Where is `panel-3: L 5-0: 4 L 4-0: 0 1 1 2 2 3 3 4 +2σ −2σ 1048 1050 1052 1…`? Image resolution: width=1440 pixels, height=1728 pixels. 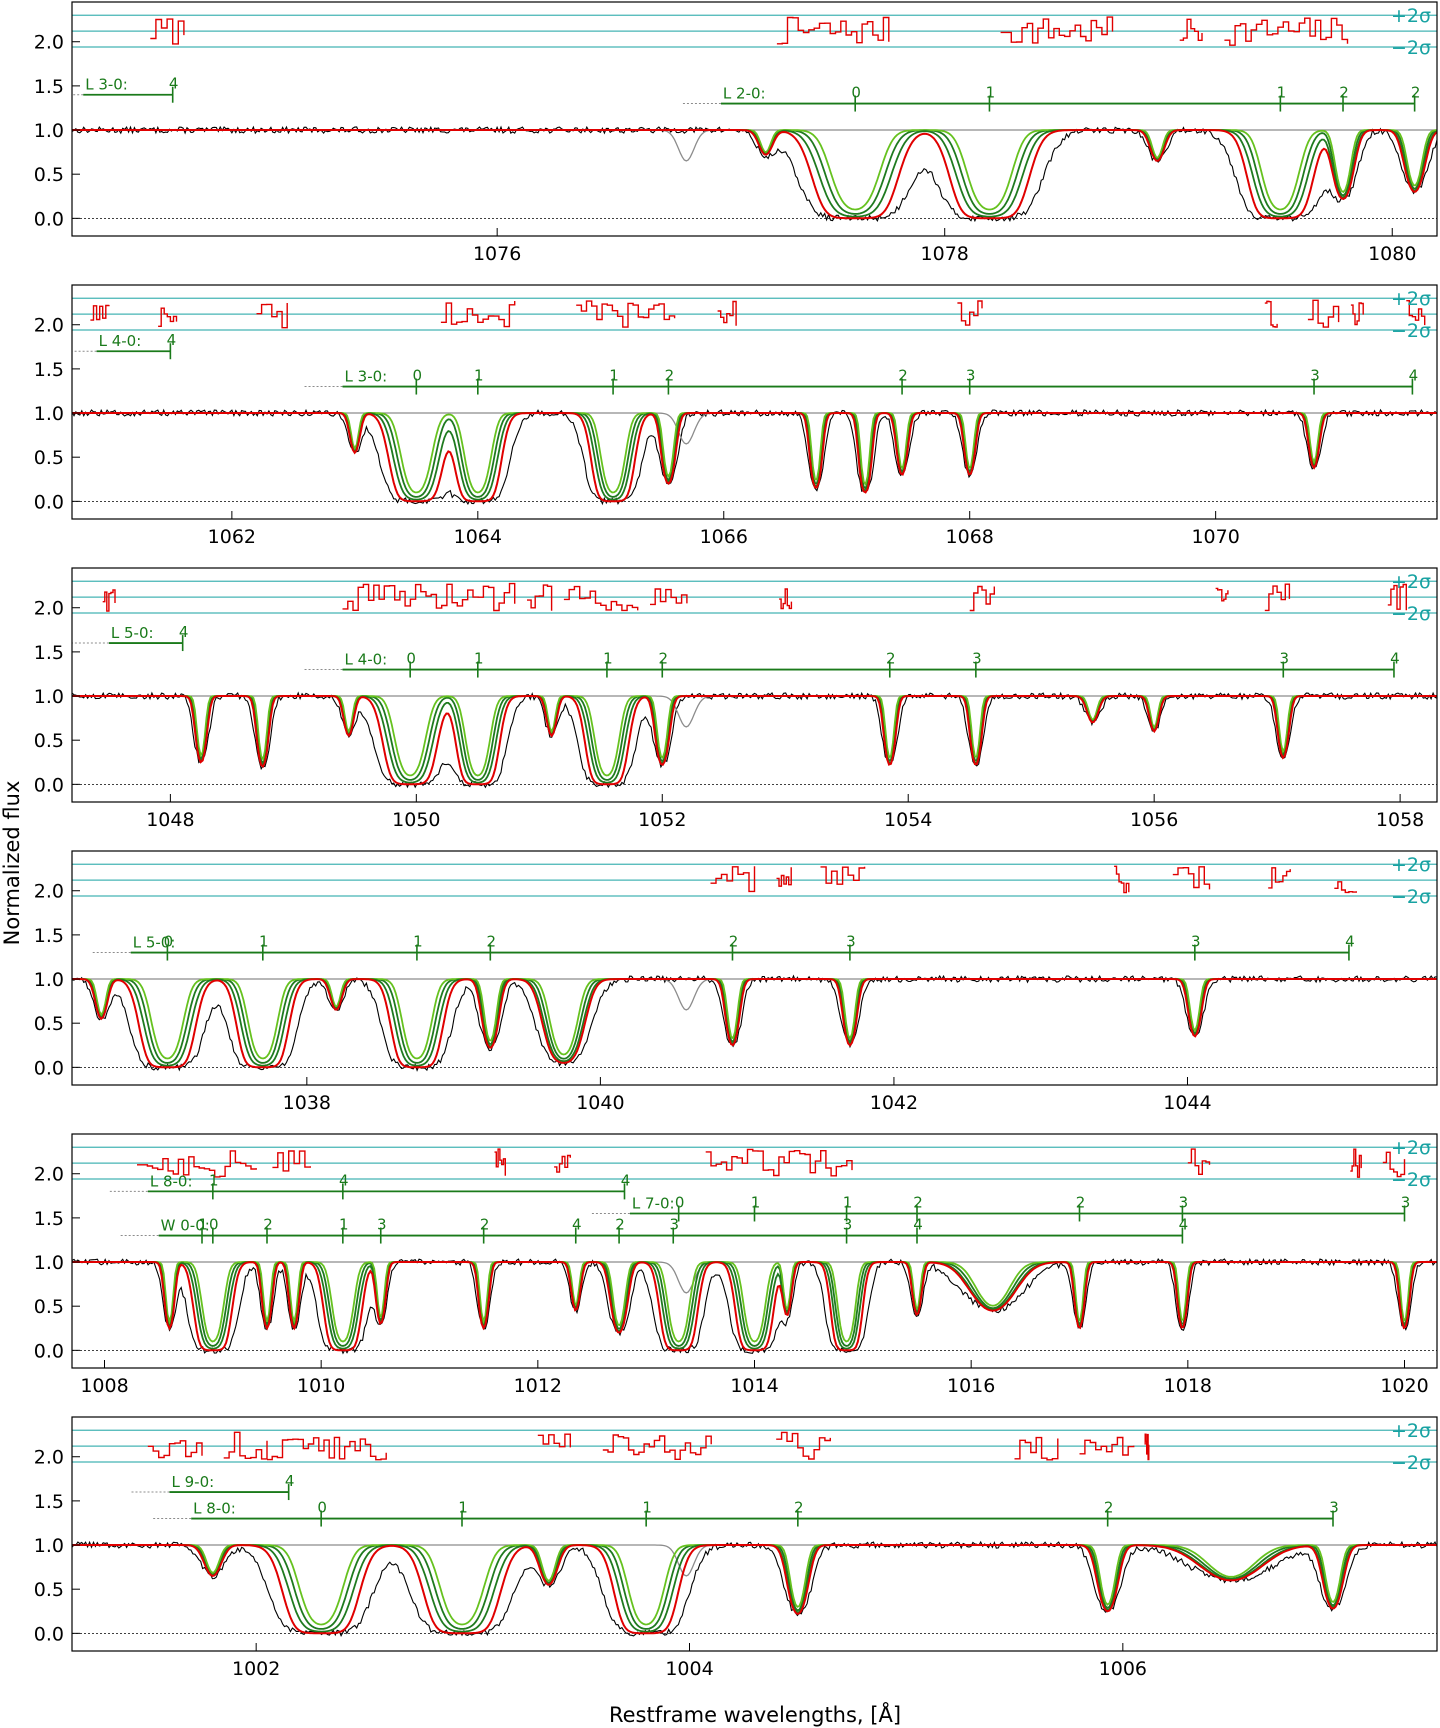 panel-3: L 5-0: 4 L 4-0: 0 1 1 2 2 3 3 4 +2σ −2σ 1048 1050 1052 1… is located at coordinates (736, 699).